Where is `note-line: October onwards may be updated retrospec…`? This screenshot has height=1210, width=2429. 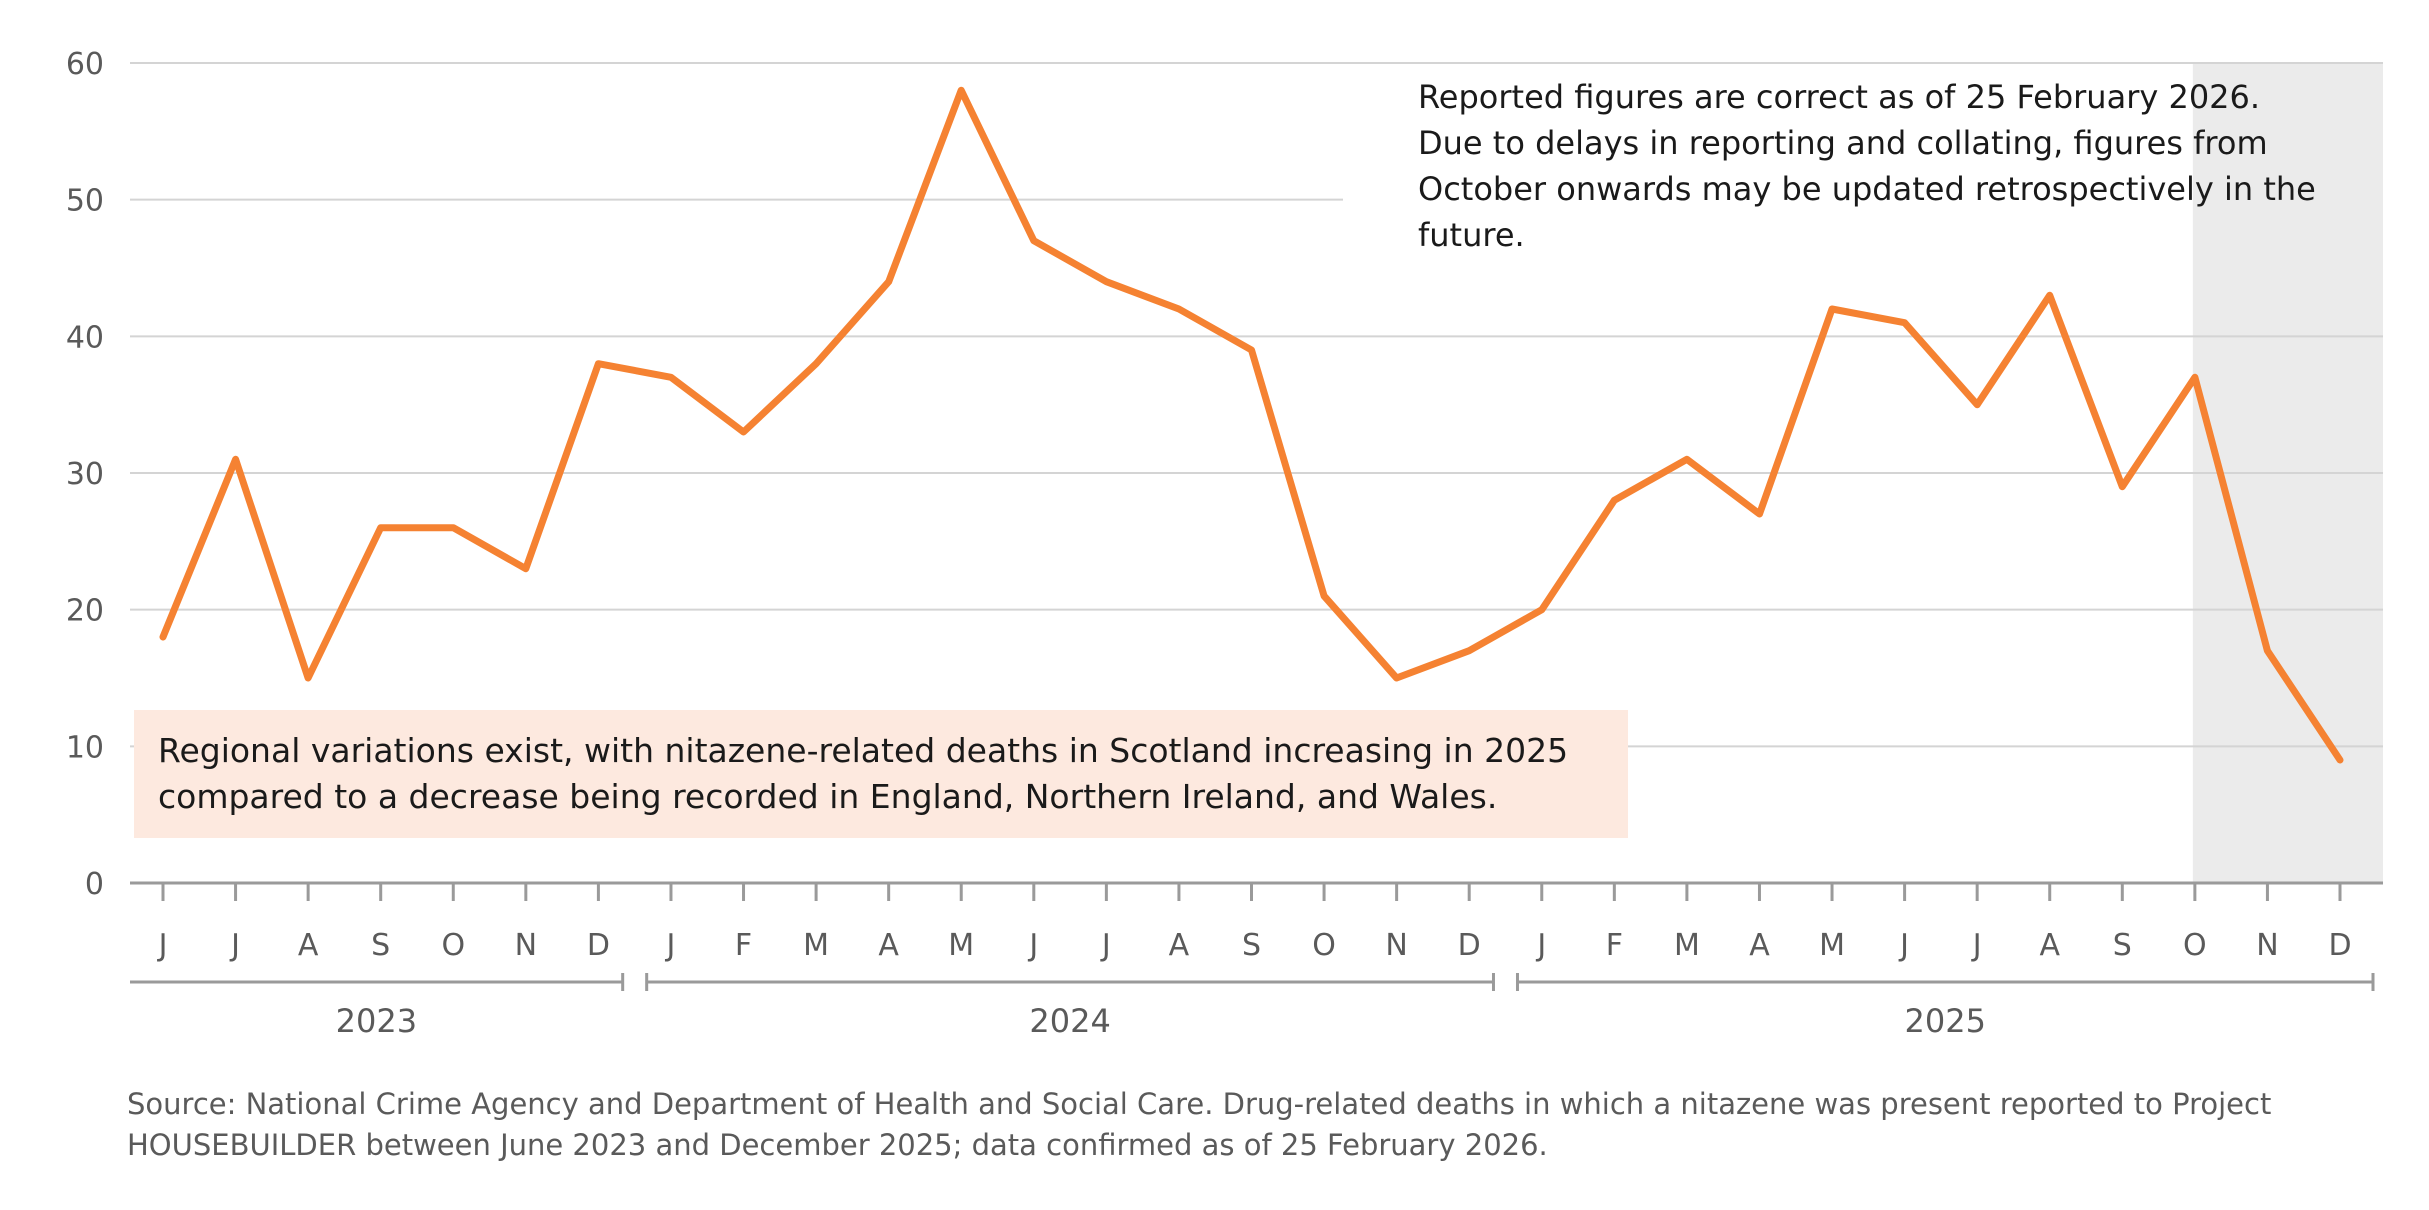 note-line: October onwards may be updated retrospec… is located at coordinates (1867, 189).